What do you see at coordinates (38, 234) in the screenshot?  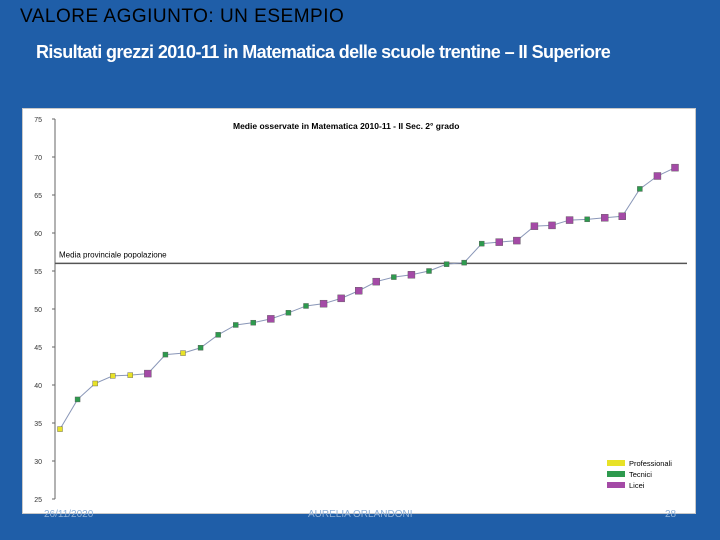 I see `y-tick-label: 60` at bounding box center [38, 234].